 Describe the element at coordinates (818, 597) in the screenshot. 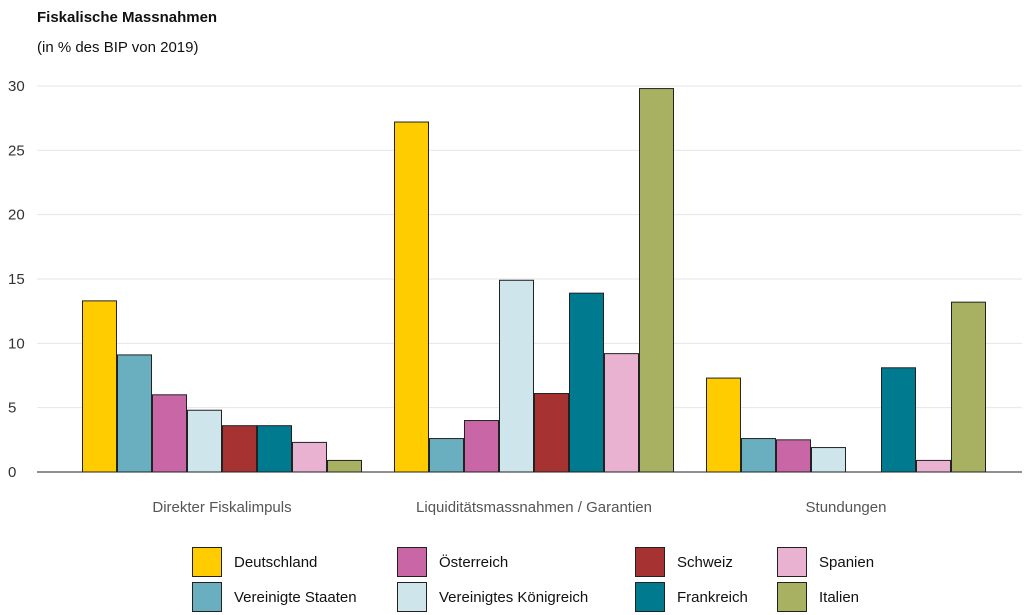

I see `legend-item-italien: Italien` at that location.